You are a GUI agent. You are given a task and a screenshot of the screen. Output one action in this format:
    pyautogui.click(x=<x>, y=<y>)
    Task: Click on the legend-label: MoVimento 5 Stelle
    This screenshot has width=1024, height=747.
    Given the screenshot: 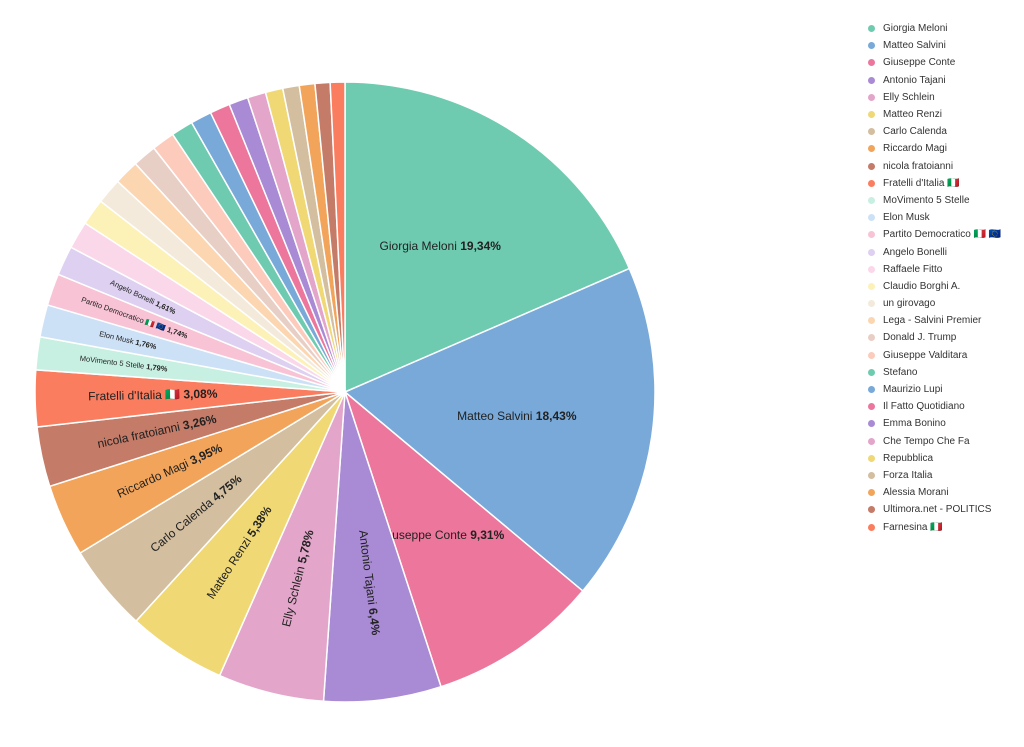 What is the action you would take?
    pyautogui.click(x=926, y=200)
    